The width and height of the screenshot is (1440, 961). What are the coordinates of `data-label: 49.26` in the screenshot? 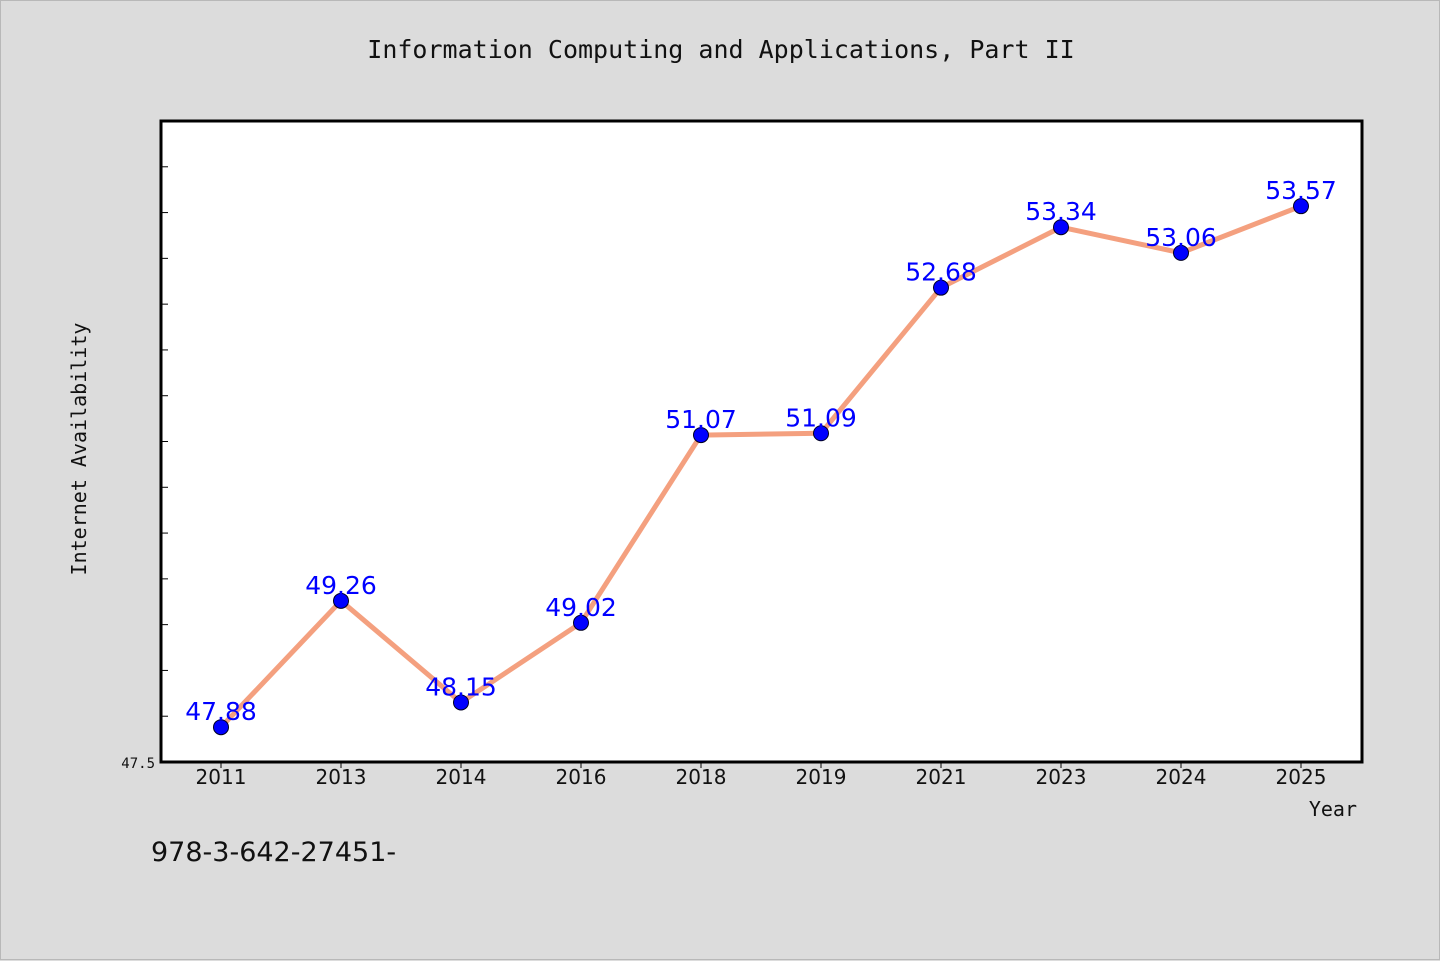 It's located at (341, 585).